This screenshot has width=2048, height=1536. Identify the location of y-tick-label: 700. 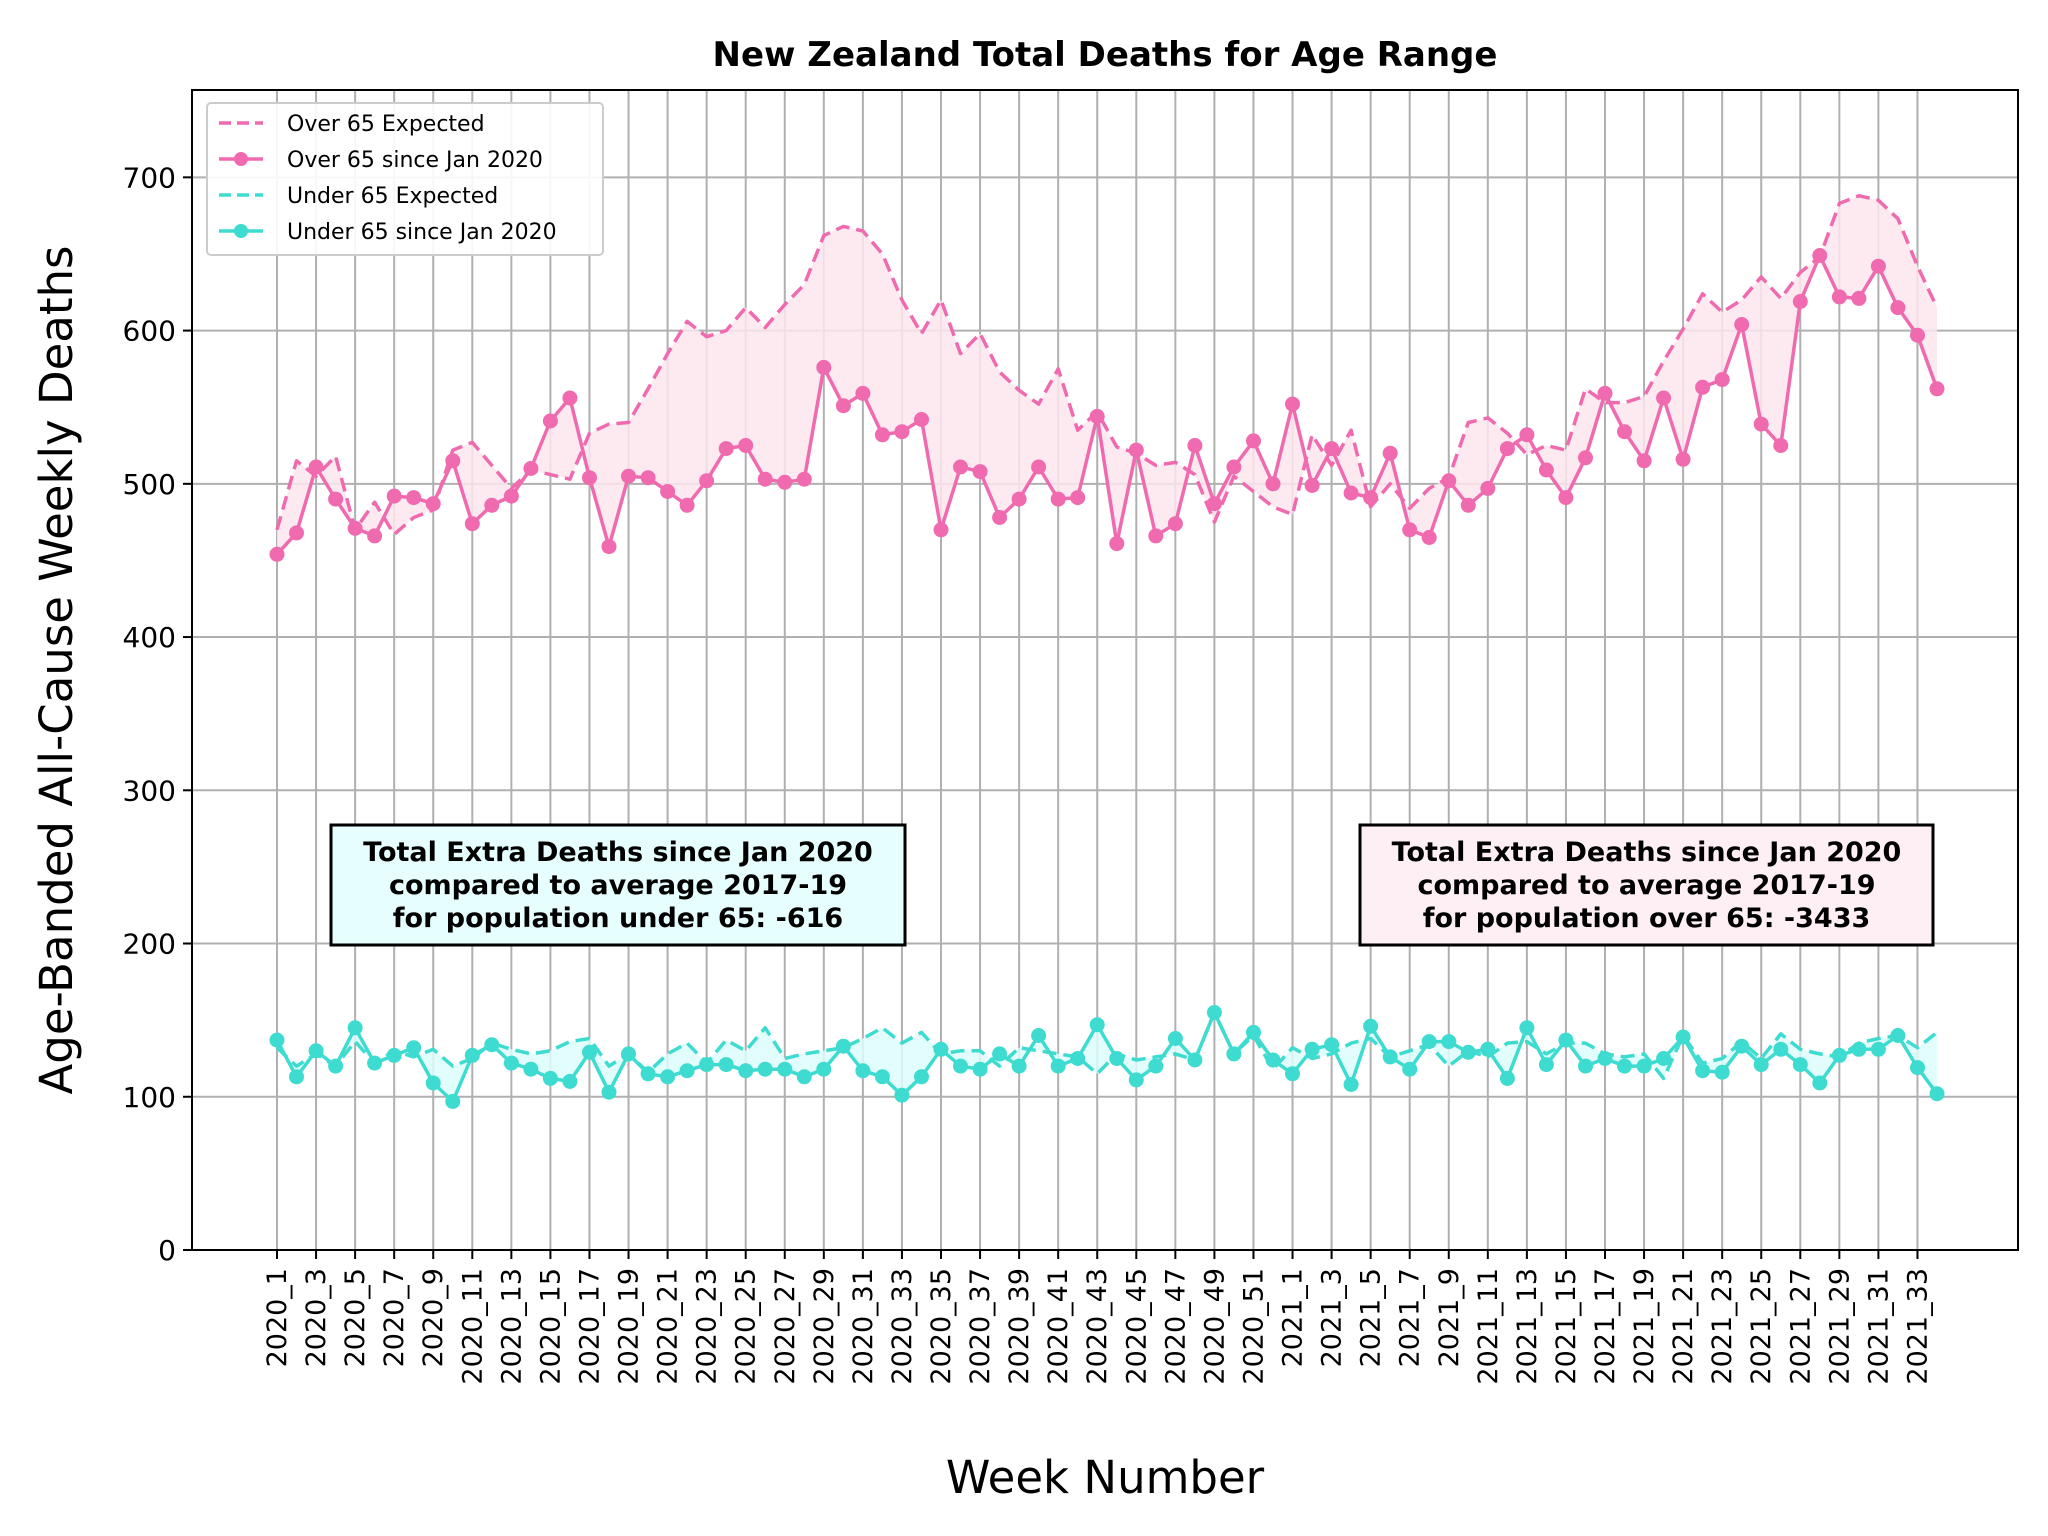
(149, 177).